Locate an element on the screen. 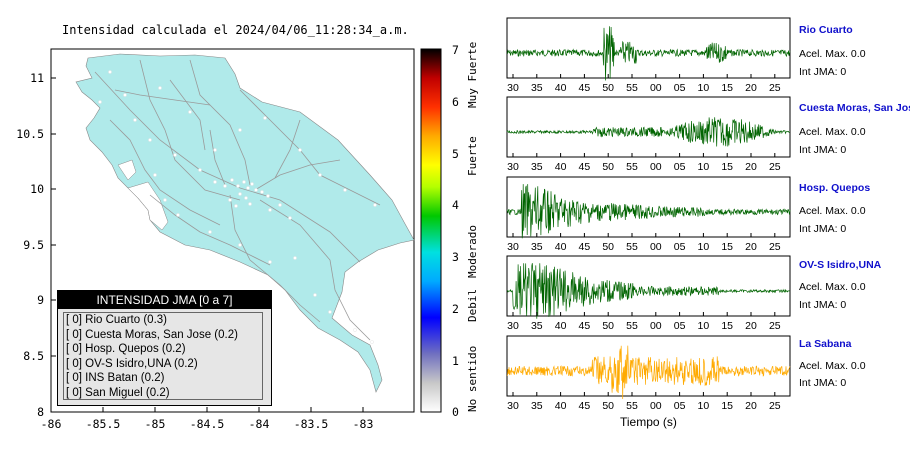 The height and width of the screenshot is (460, 910). cb-label: No sentido is located at coordinates (472, 379).